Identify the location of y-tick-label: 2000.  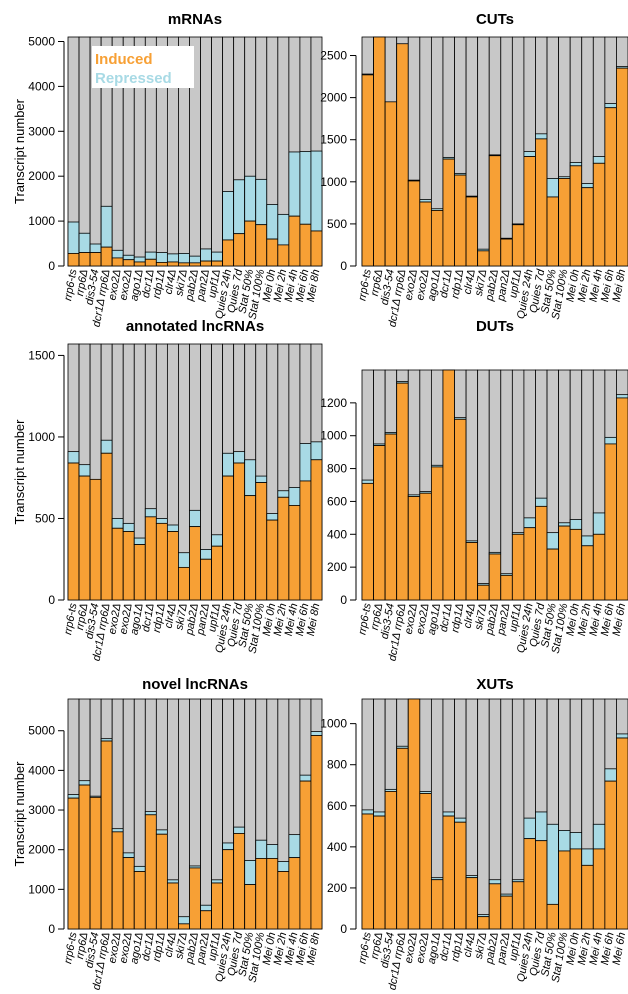
(333, 98).